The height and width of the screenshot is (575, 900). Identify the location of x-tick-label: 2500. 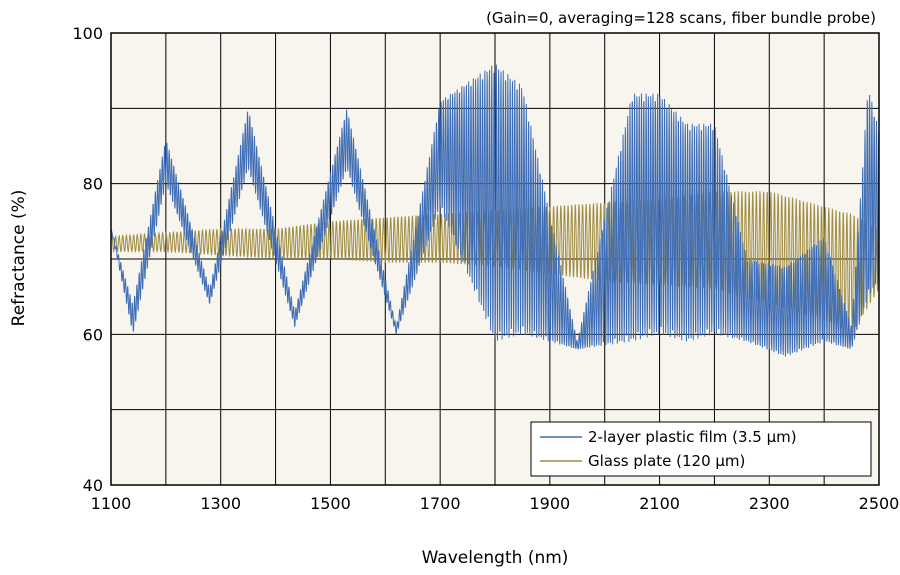
(879, 503).